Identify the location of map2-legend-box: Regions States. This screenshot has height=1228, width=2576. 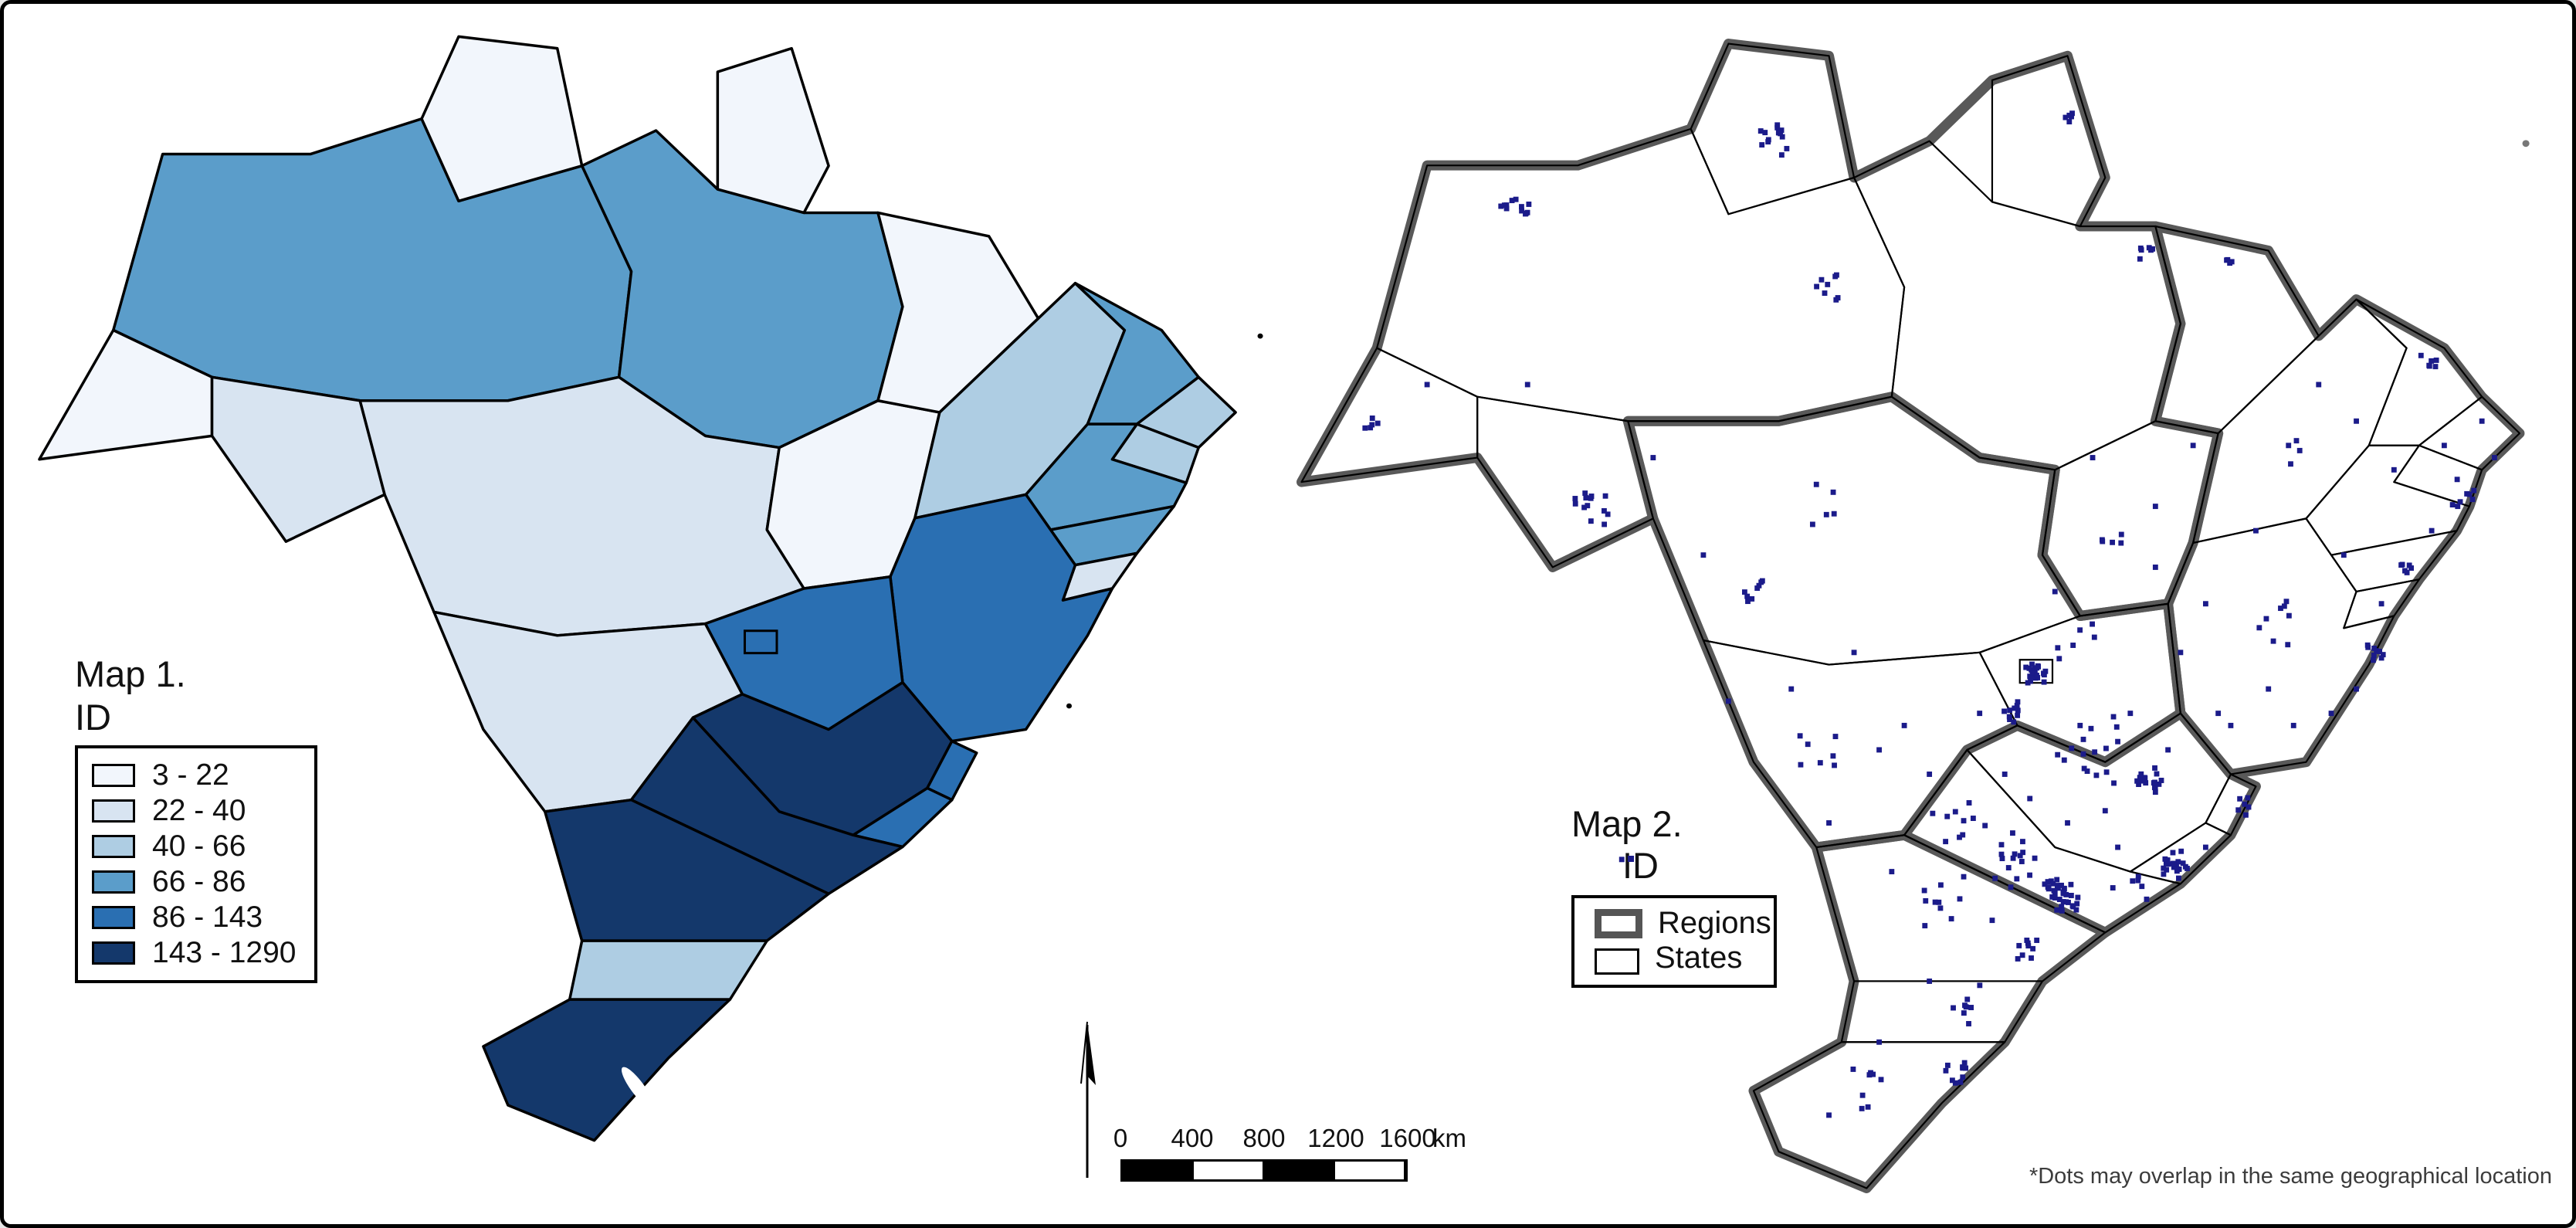
(1674, 941).